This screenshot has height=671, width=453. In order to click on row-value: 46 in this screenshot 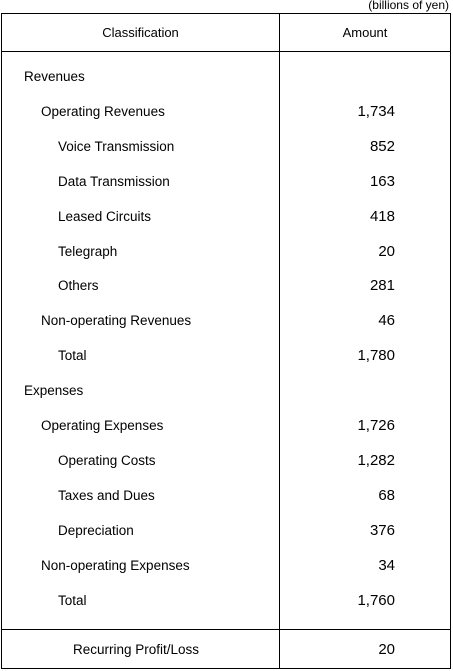, I will do `click(386, 320)`.